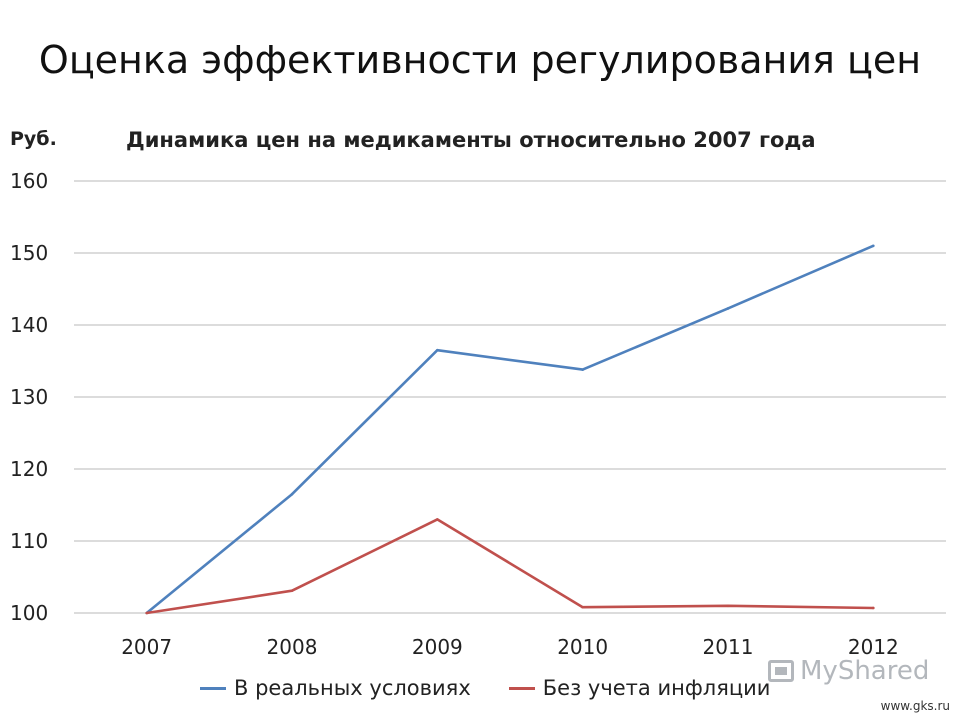 The image size is (960, 720). What do you see at coordinates (292, 647) in the screenshot?
I see `x-tick-label: 2008` at bounding box center [292, 647].